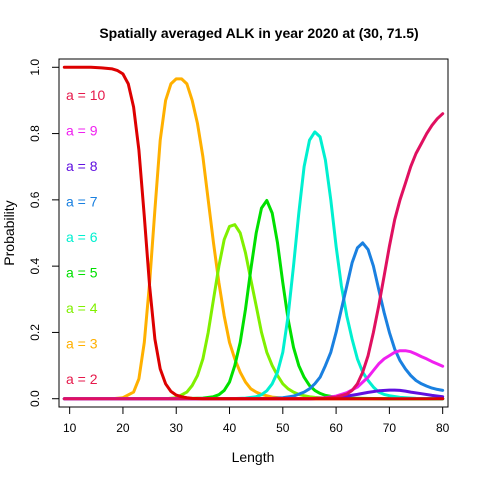 The image size is (480, 480). Describe the element at coordinates (70, 428) in the screenshot. I see `x-tick-label: 10` at that location.